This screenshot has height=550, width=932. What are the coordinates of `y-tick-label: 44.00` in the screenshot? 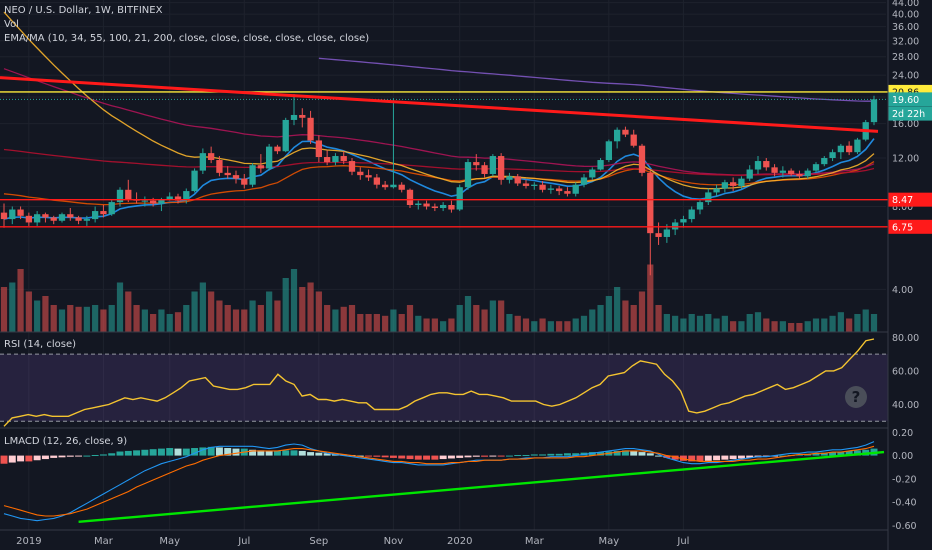 It's located at (905, 4).